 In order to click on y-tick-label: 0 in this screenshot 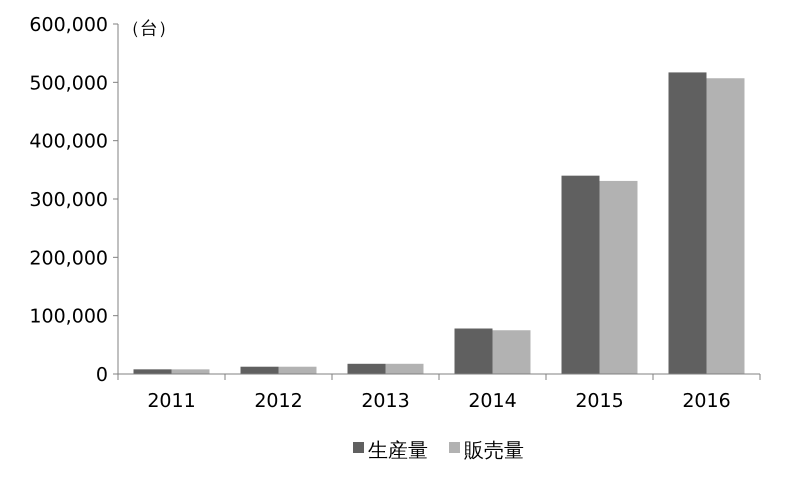, I will do `click(102, 375)`.